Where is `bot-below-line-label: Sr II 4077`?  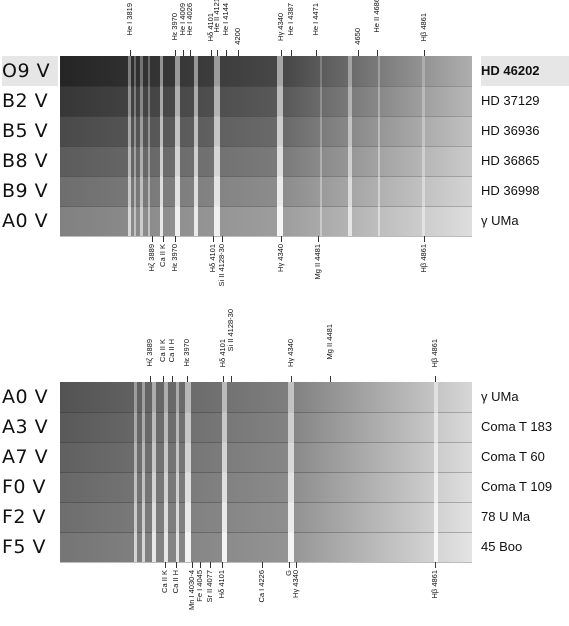
bot-below-line-label: Sr II 4077 is located at coordinates (209, 586).